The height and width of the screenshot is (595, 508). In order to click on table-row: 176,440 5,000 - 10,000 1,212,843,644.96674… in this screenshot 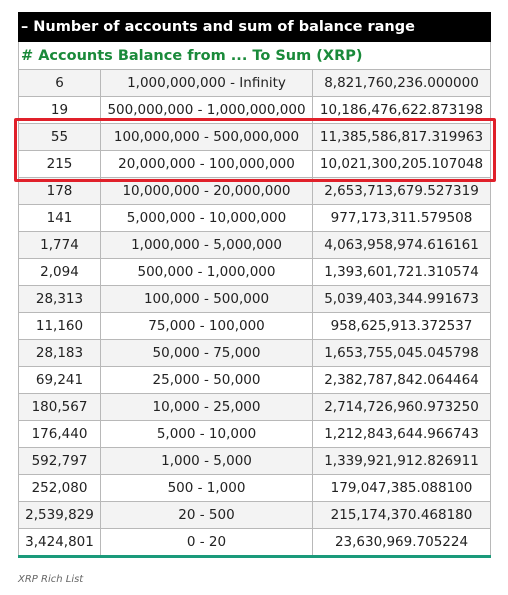, I will do `click(254, 434)`.